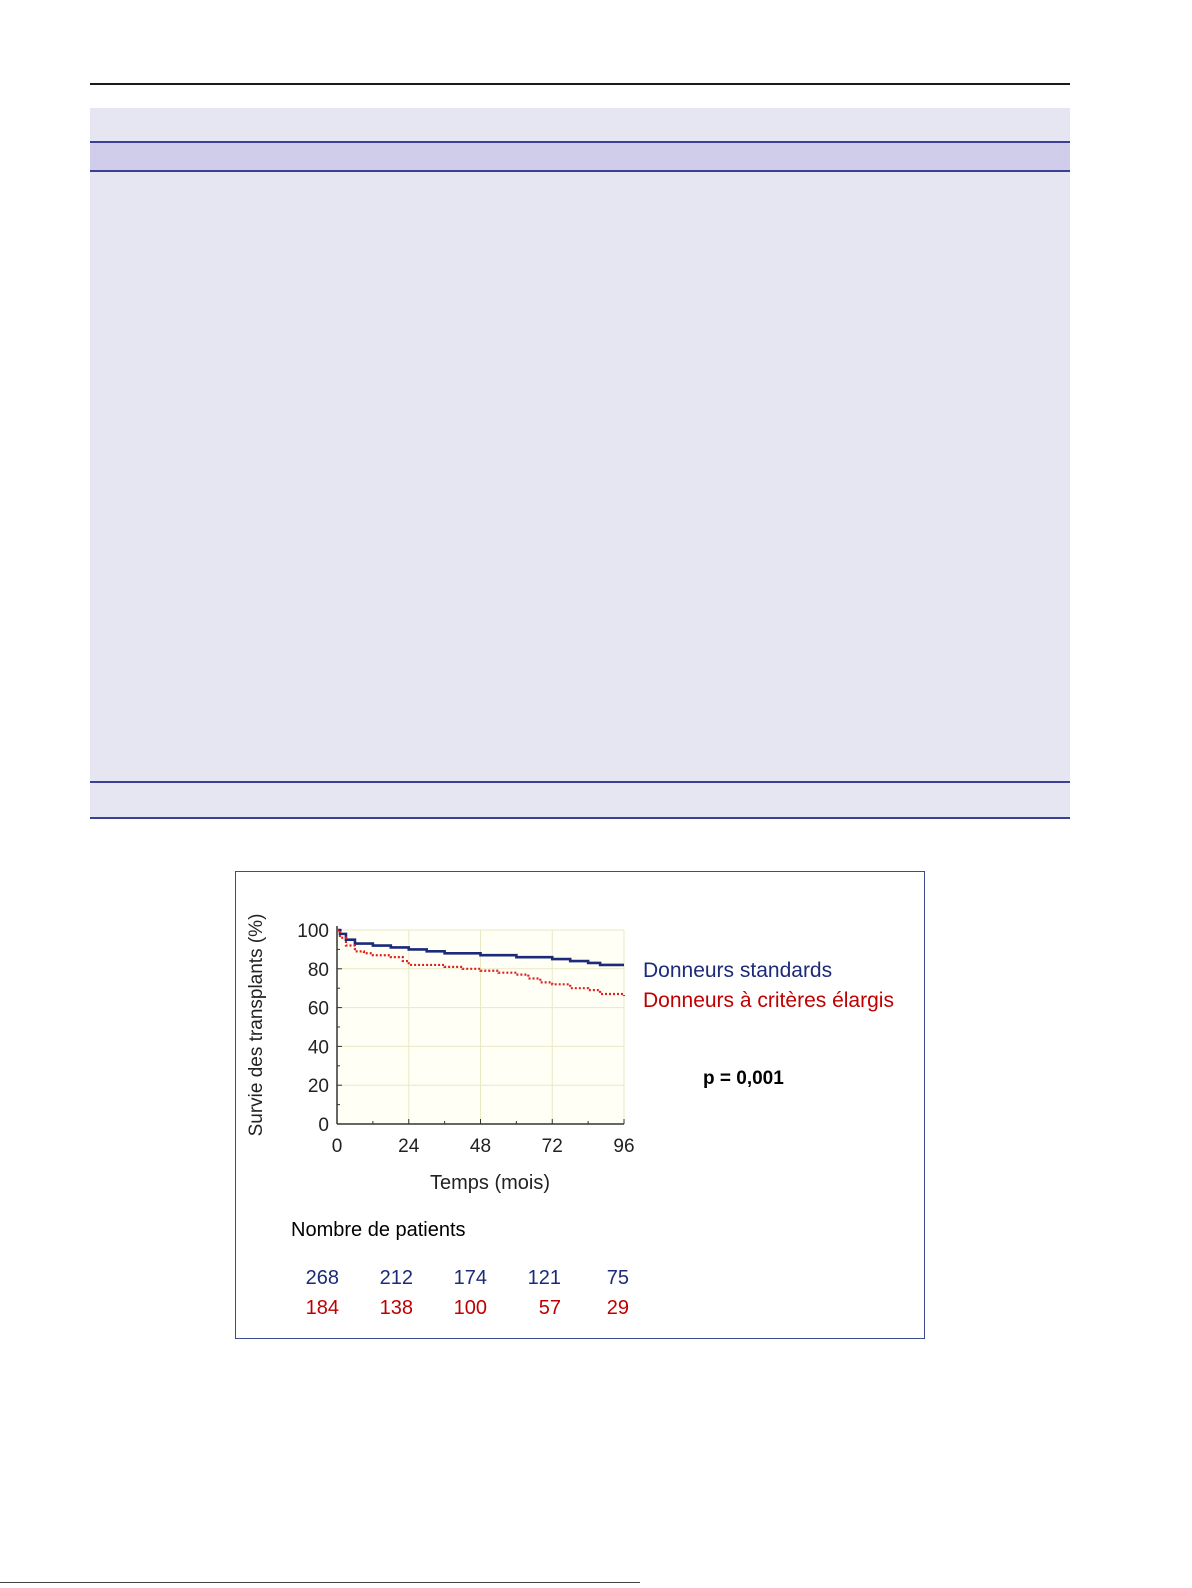 The image size is (1192, 1588). I want to click on chart-series, so click(481, 962).